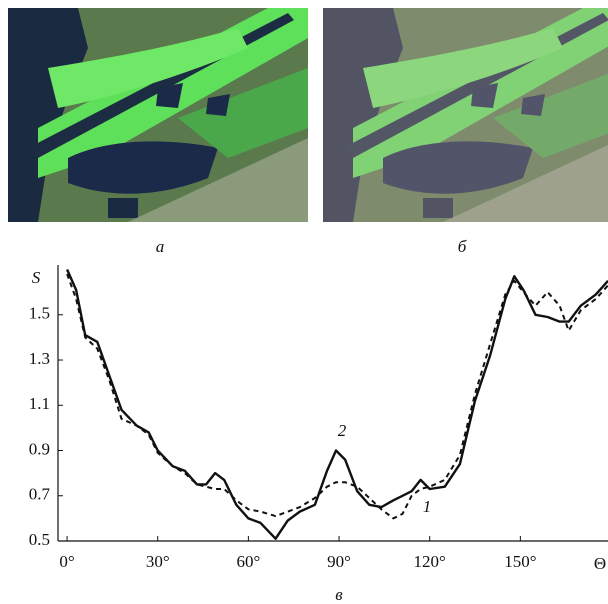  I want to click on y-tick-label: 0.7, so click(40, 494).